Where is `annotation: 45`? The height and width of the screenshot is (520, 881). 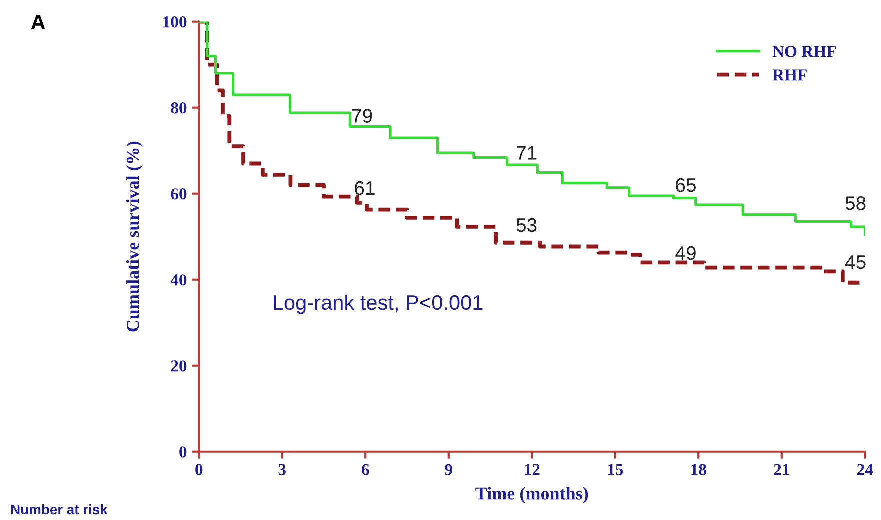 annotation: 45 is located at coordinates (855, 263).